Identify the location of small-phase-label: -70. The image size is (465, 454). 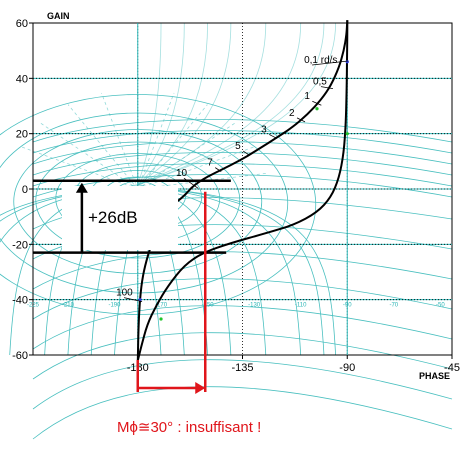
(393, 306).